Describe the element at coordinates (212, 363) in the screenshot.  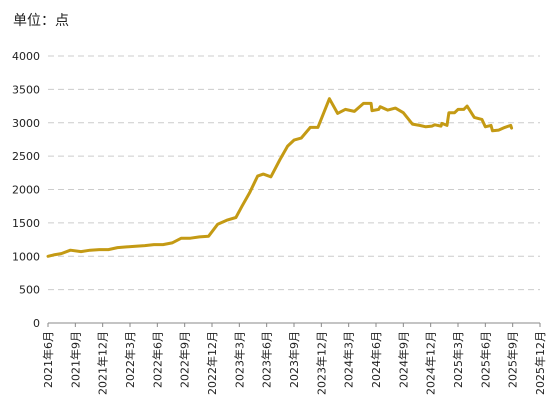
I see `x-tick-label: 2022年12月` at that location.